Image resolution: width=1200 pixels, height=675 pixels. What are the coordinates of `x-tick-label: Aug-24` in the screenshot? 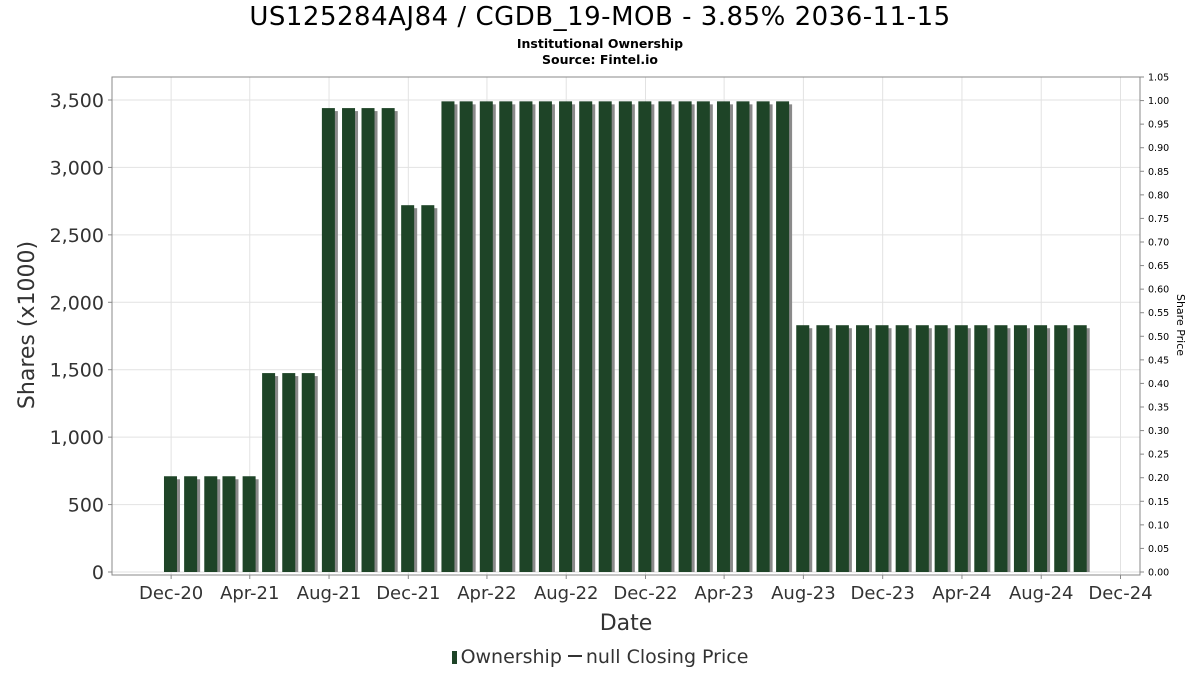 It's located at (1041, 593).